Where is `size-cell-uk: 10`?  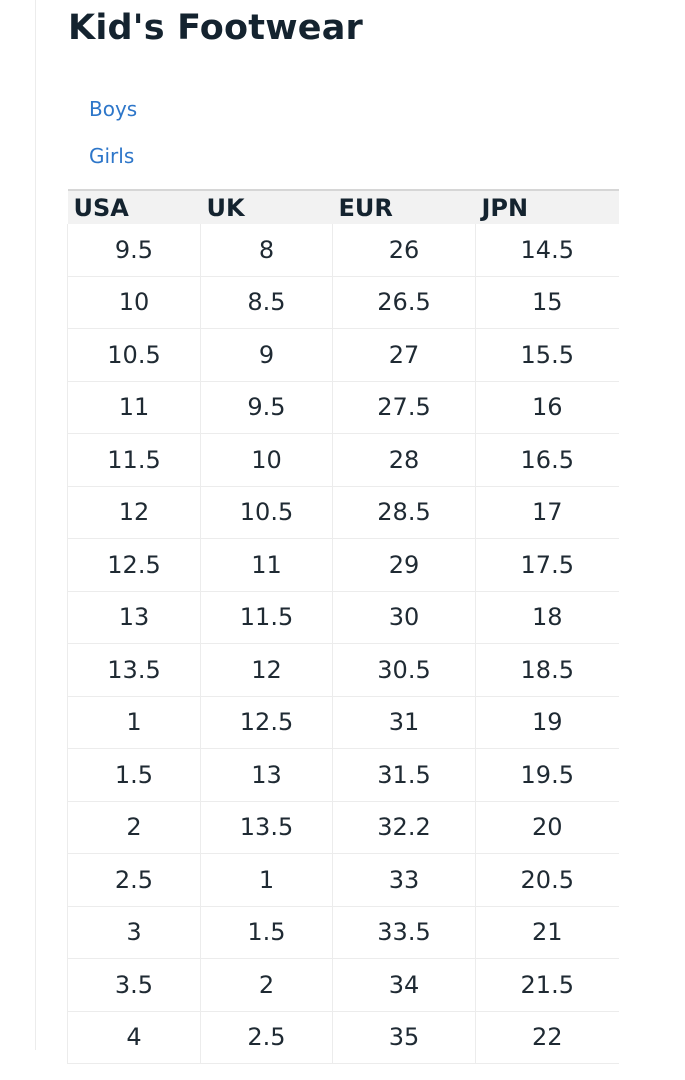 size-cell-uk: 10 is located at coordinates (266, 460).